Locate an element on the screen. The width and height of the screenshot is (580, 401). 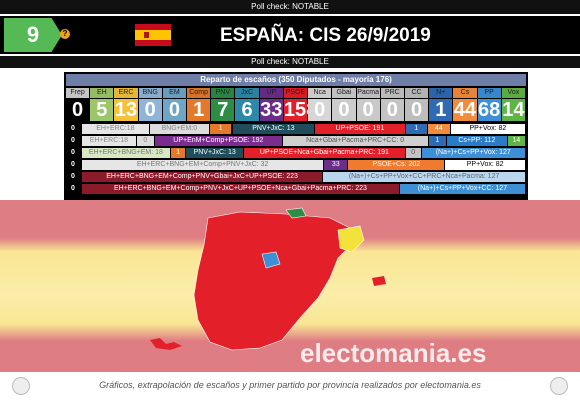
party-seats-cc: 0 is located at coordinates (416, 110).